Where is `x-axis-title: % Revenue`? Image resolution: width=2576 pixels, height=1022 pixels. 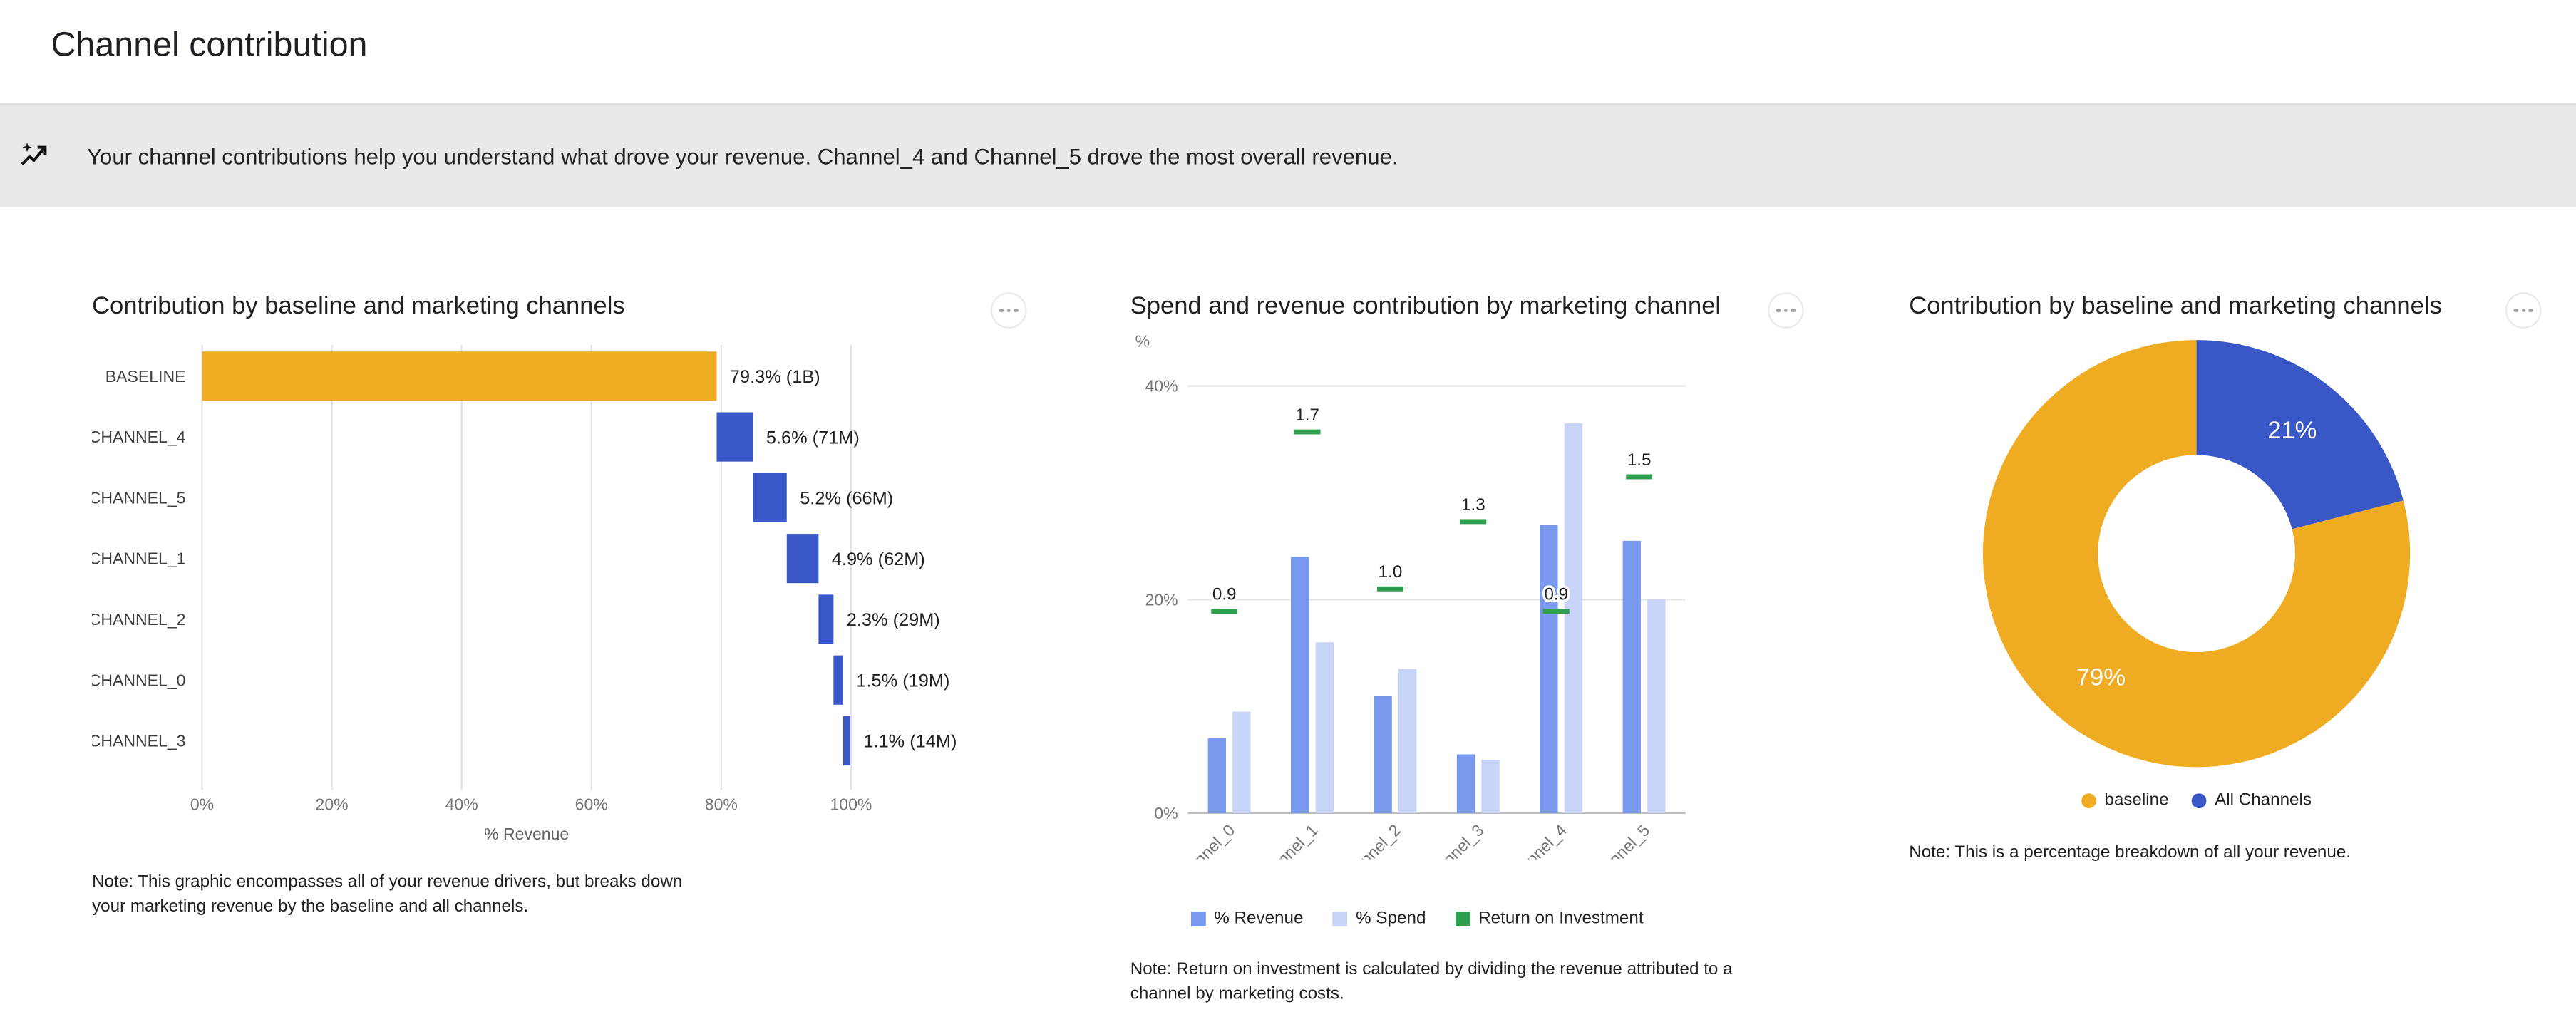 x-axis-title: % Revenue is located at coordinates (526, 834).